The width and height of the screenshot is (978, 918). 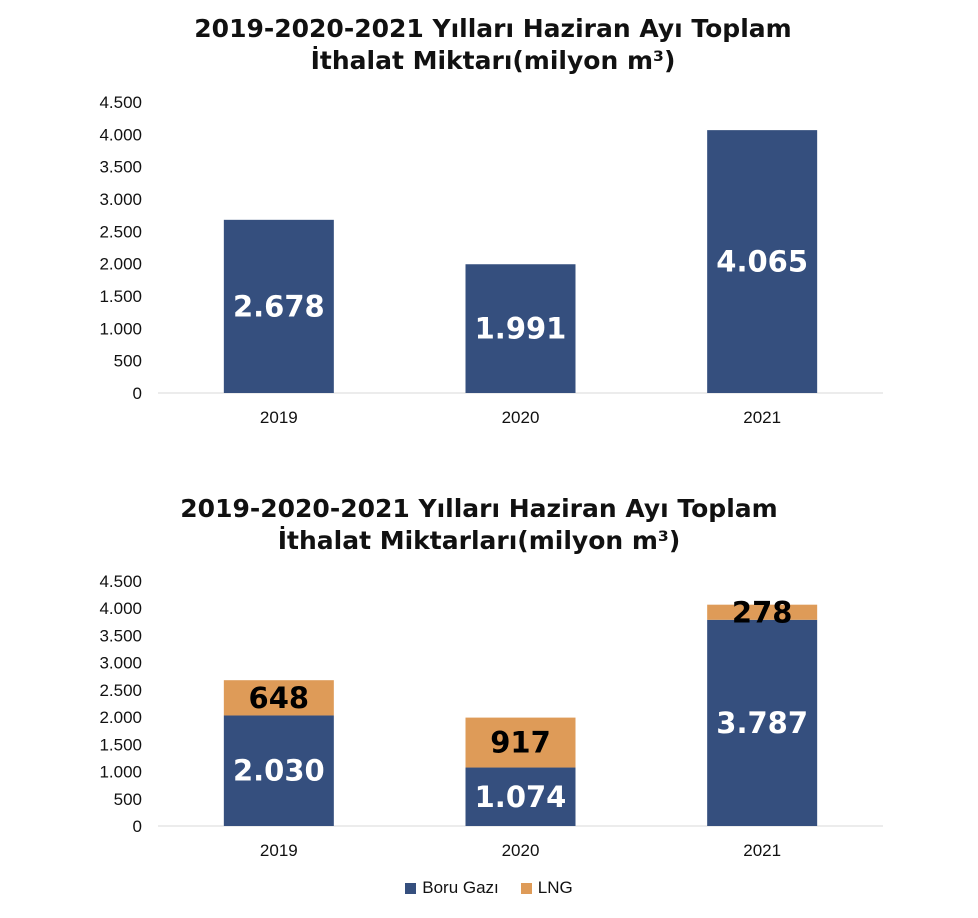 I want to click on chart-2-data-label: 648, so click(x=279, y=698).